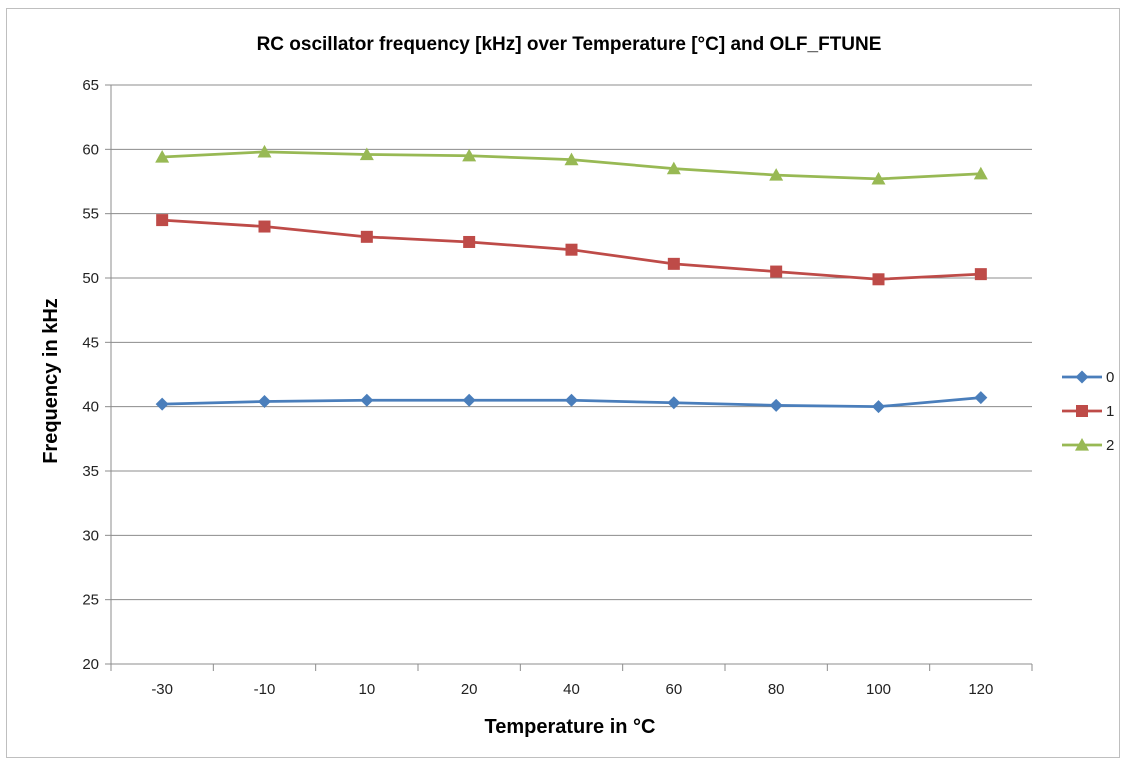  What do you see at coordinates (1110, 445) in the screenshot?
I see `legend-label: 2` at bounding box center [1110, 445].